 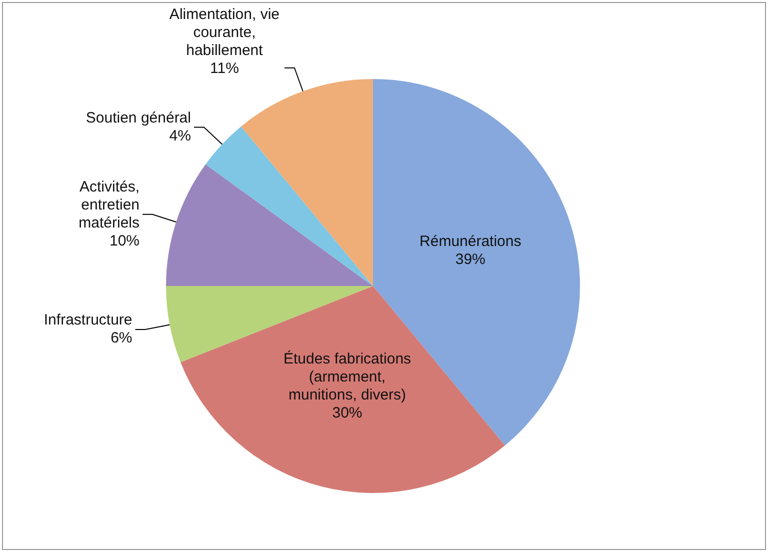 I want to click on data-label: 6%, so click(x=121, y=338).